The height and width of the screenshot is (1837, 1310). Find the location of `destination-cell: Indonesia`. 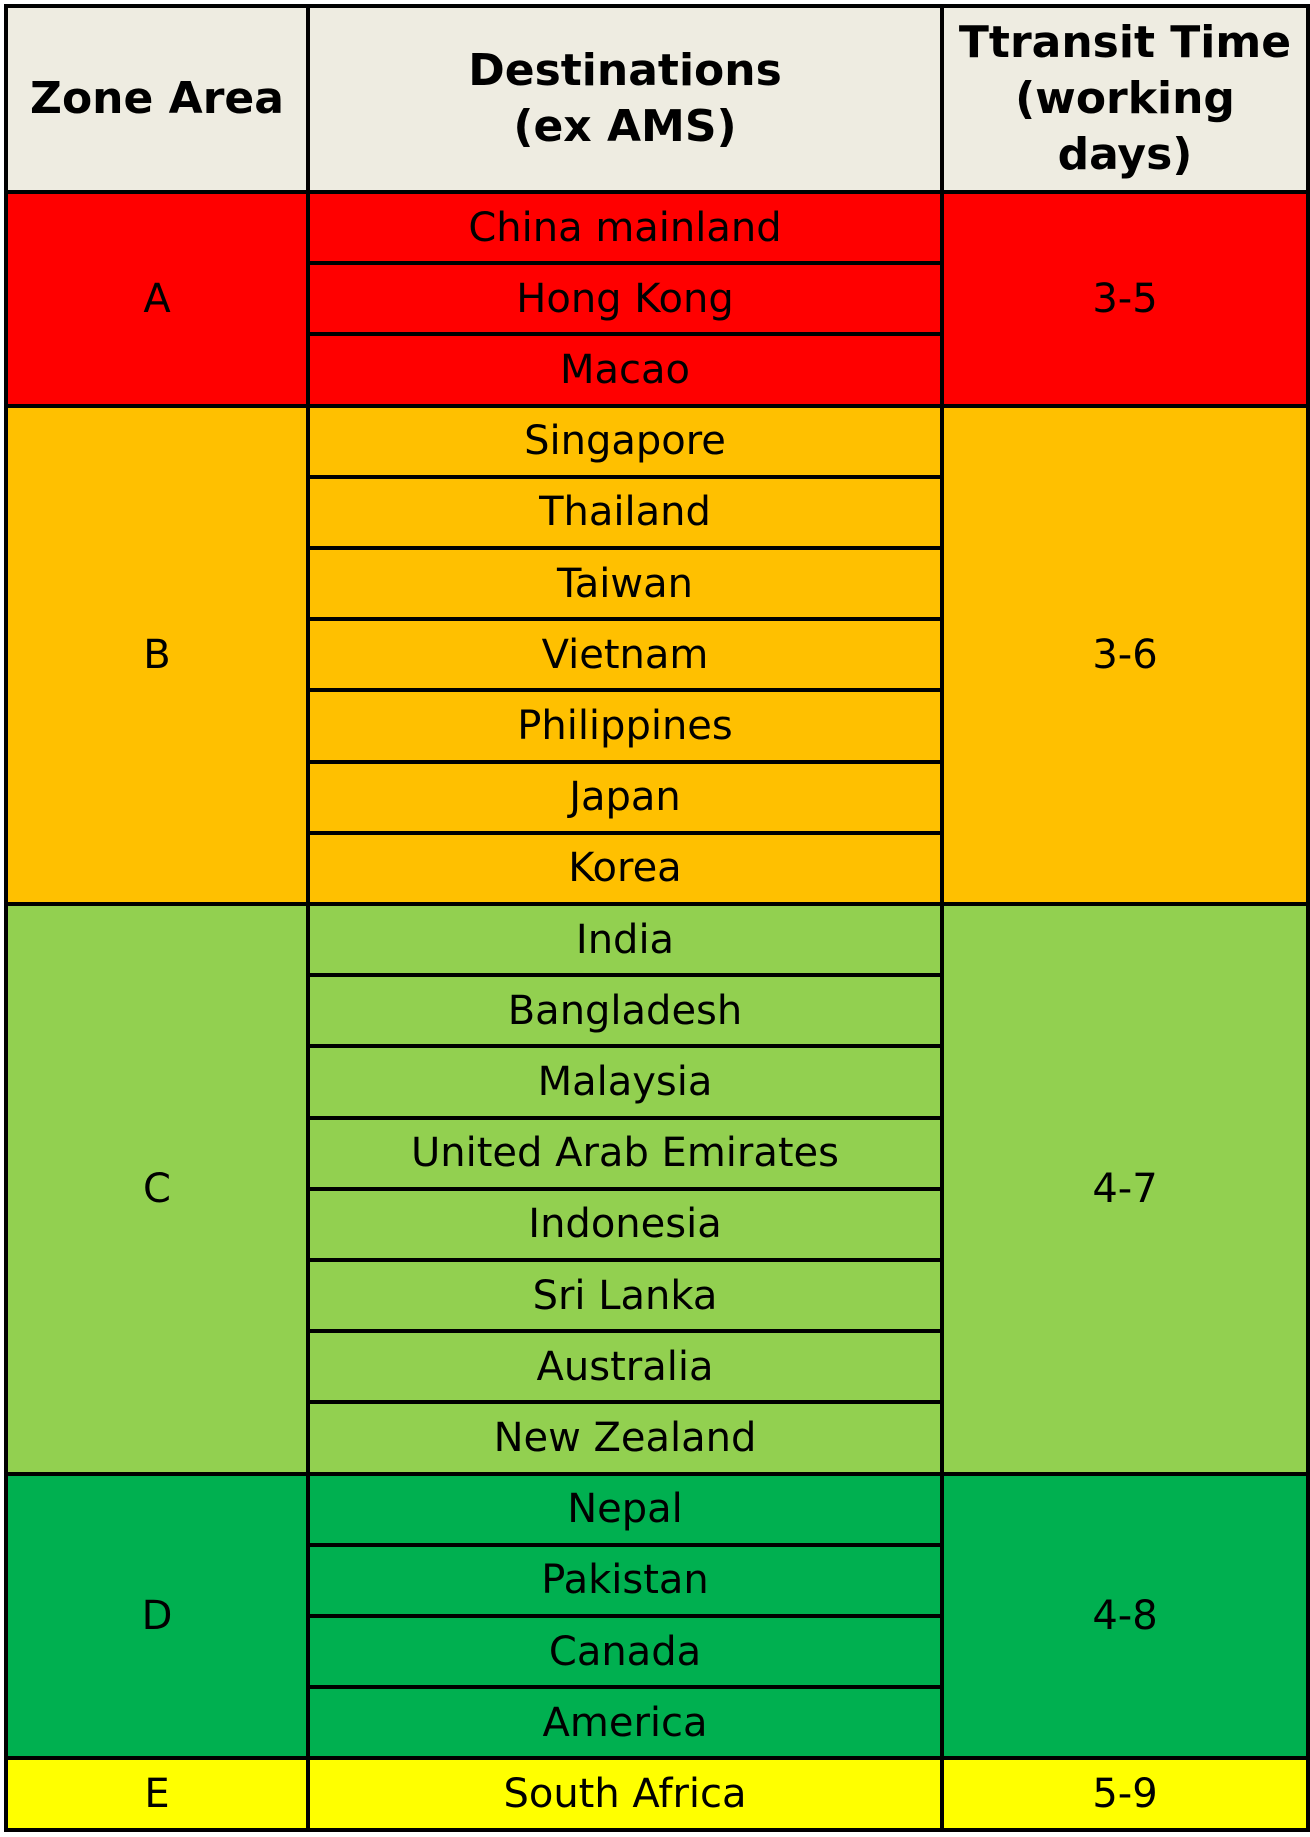

destination-cell: Indonesia is located at coordinates (625, 1224).